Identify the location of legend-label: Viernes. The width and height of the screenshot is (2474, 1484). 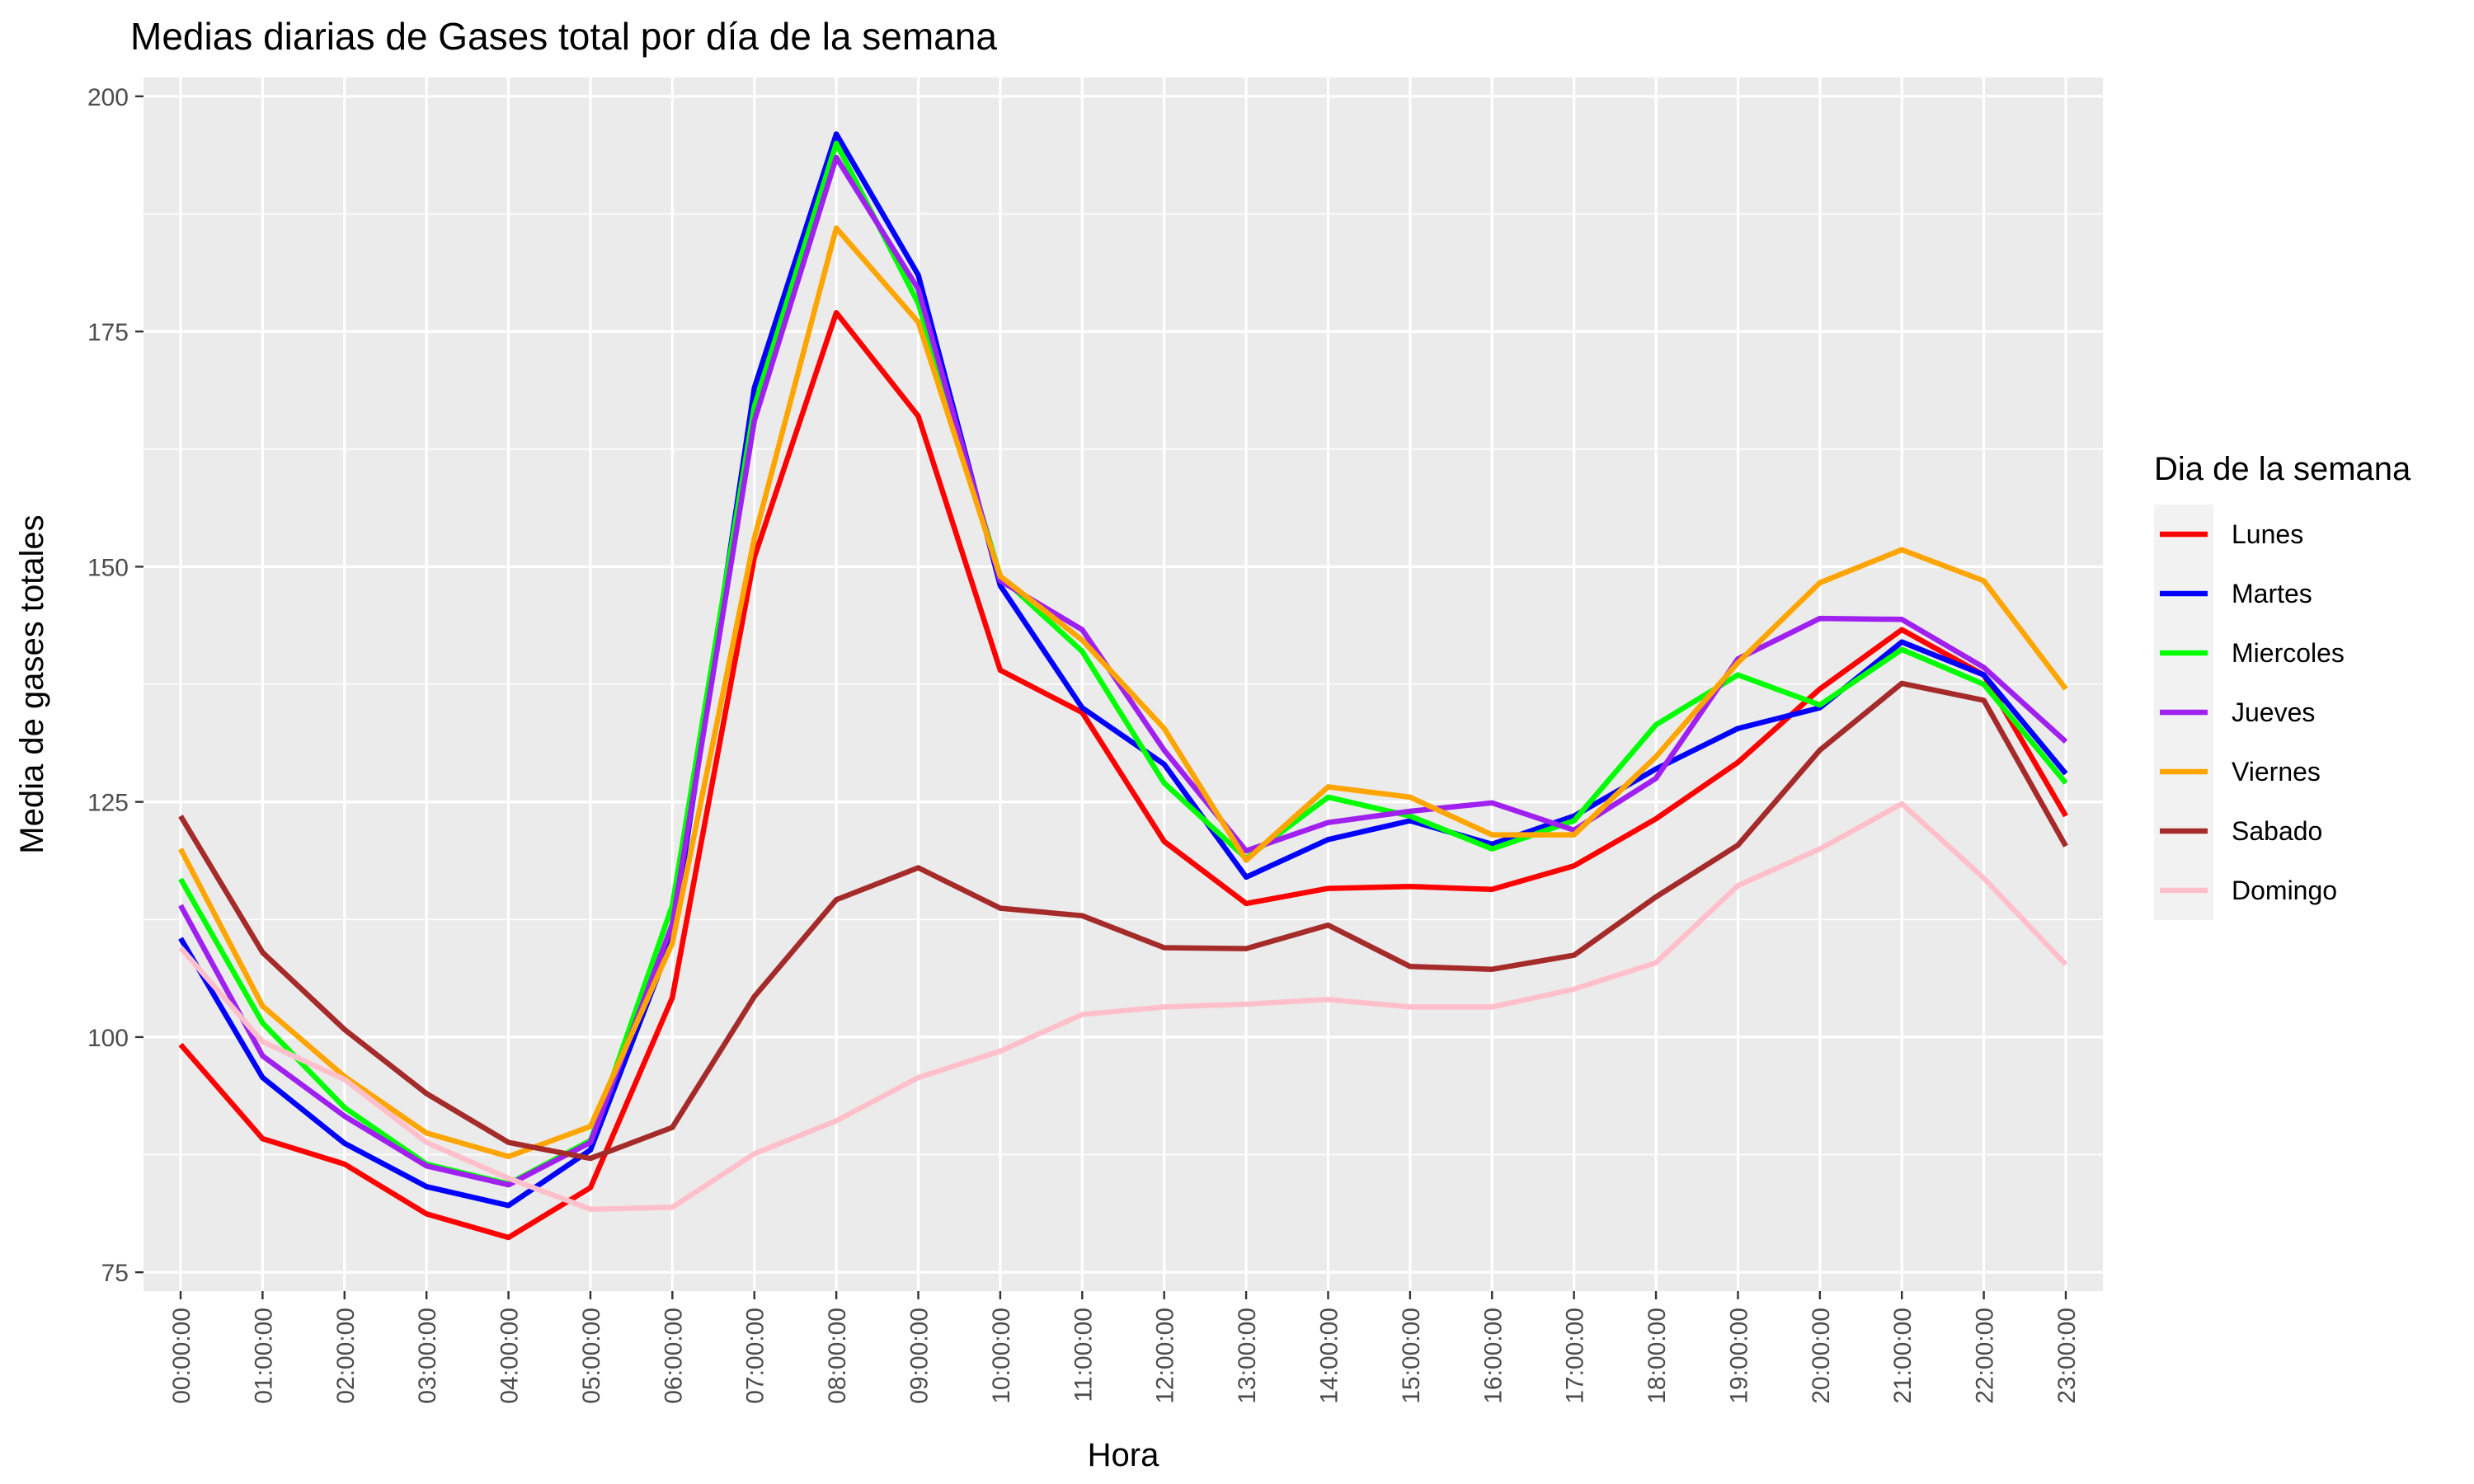
(2276, 772).